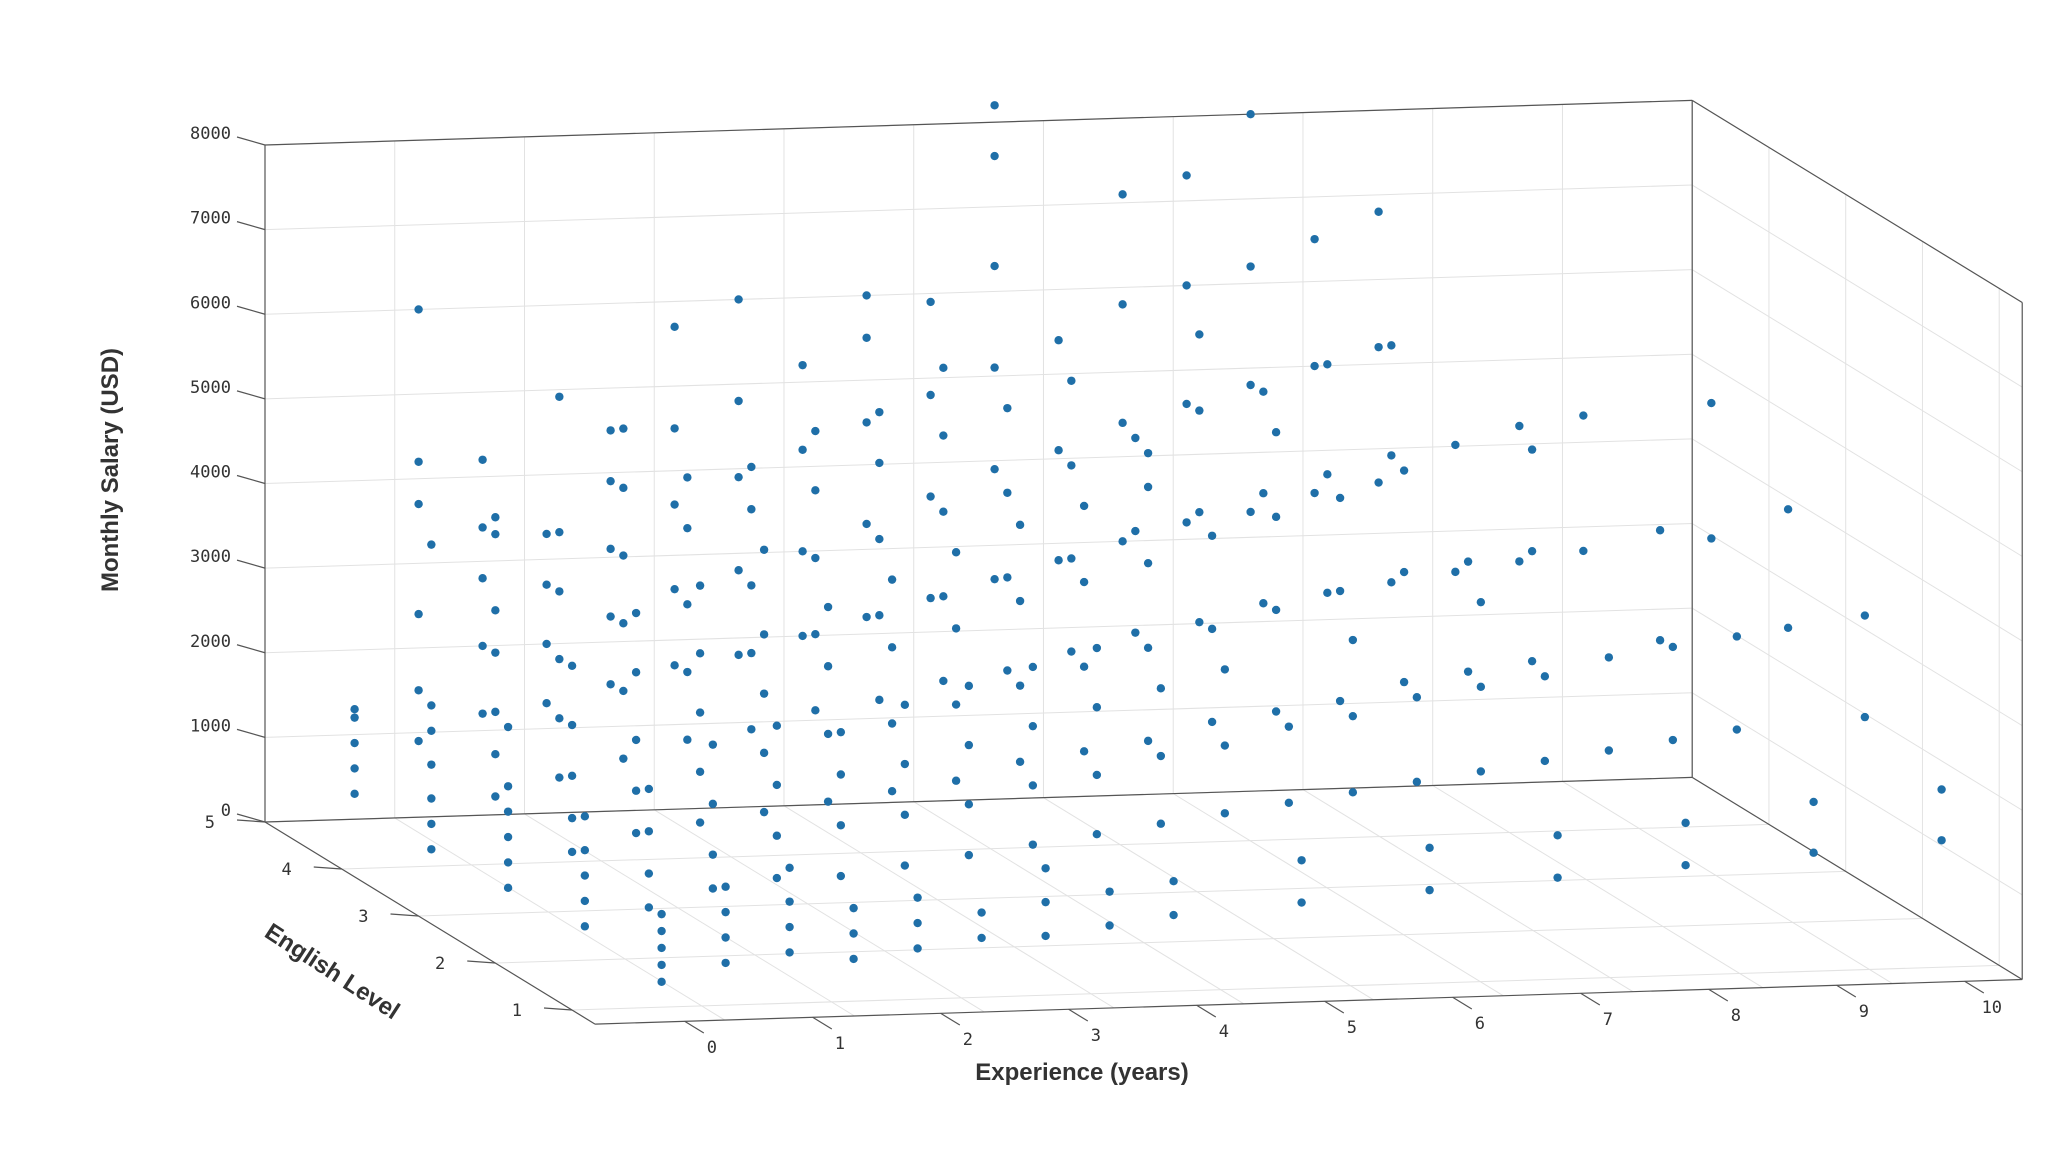 The width and height of the screenshot is (2048, 1152). I want to click on grid-line-floor-depth, so click(949, 907).